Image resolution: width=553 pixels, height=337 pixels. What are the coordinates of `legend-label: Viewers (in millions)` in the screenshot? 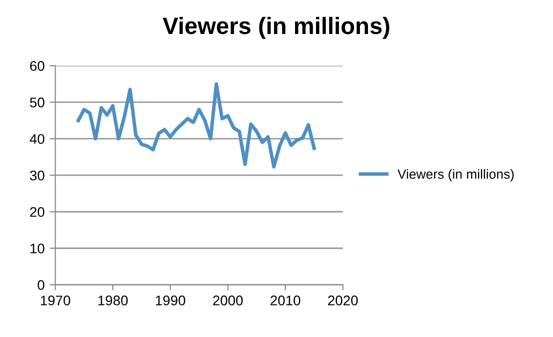 It's located at (455, 175).